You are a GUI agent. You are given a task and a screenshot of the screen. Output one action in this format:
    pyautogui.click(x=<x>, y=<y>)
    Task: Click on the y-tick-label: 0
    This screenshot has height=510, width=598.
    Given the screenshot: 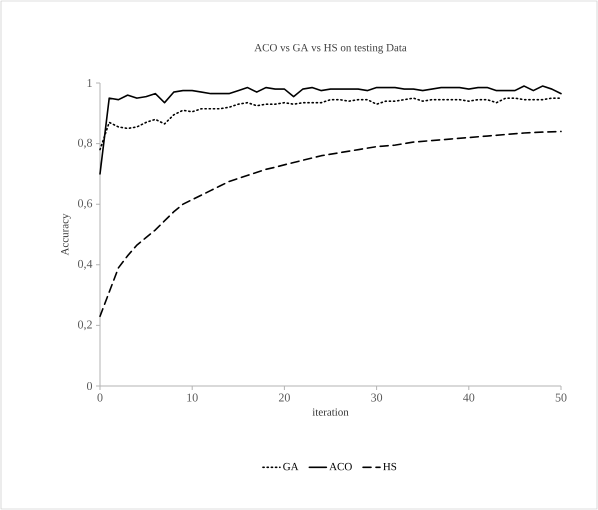 What is the action you would take?
    pyautogui.click(x=89, y=386)
    